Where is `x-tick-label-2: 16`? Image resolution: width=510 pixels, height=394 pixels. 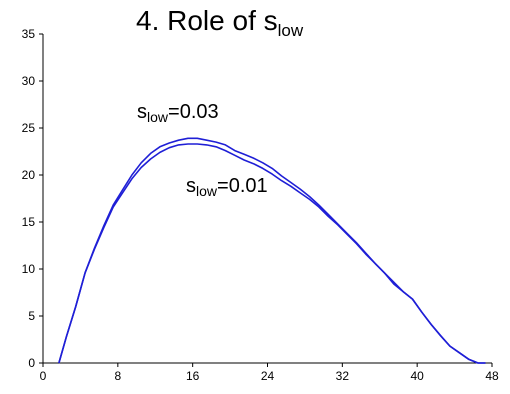 x-tick-label-2: 16 is located at coordinates (193, 376).